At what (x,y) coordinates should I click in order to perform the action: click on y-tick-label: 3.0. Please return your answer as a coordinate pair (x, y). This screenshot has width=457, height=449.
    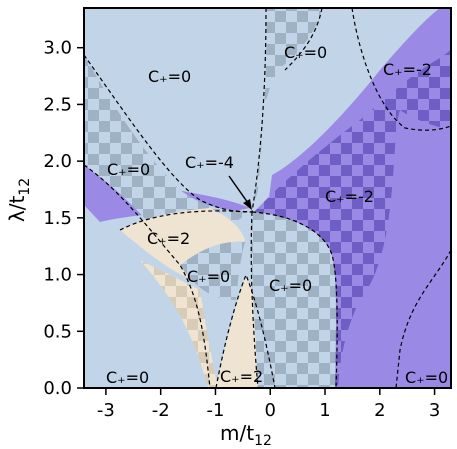
    Looking at the image, I should click on (57, 48).